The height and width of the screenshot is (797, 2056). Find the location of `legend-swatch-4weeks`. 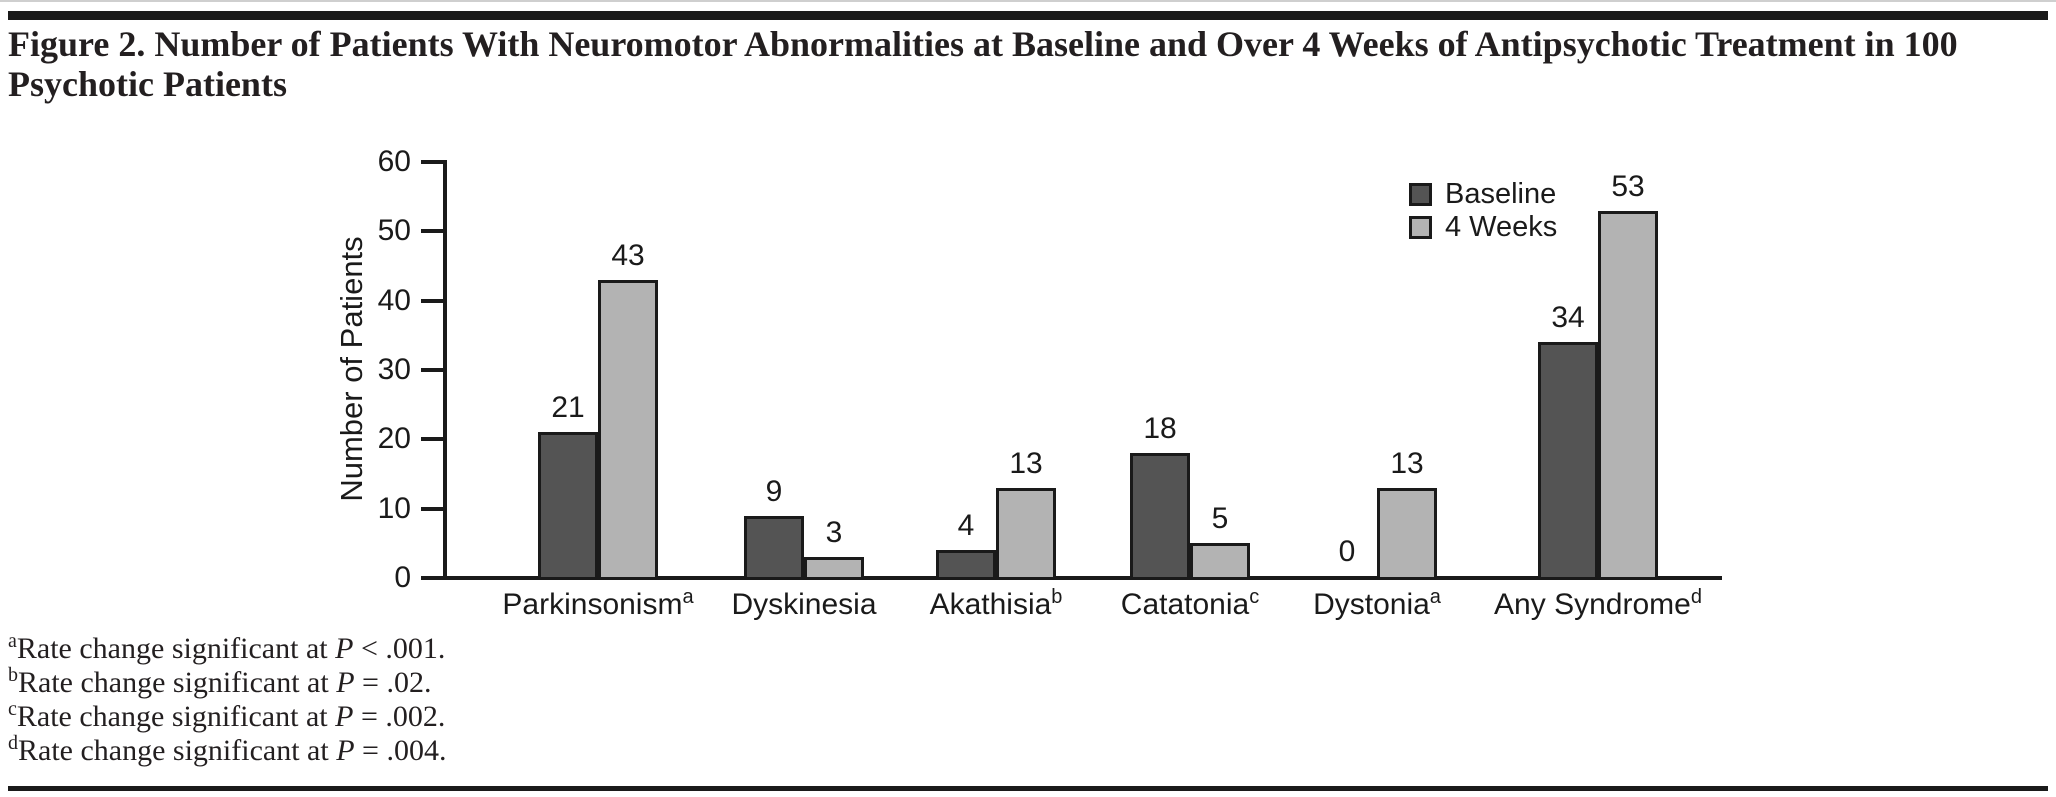

legend-swatch-4weeks is located at coordinates (1420, 227).